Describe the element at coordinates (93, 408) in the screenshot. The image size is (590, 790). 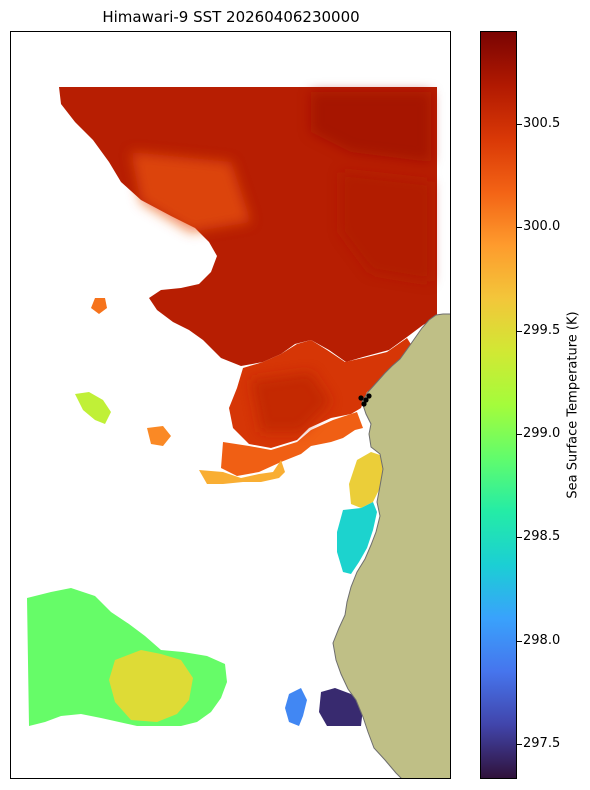
I see `sst-region-west-island-b` at that location.